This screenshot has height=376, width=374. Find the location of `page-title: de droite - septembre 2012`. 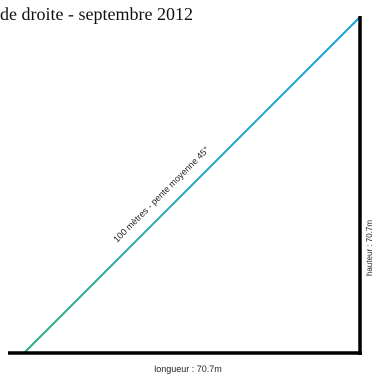

page-title: de droite - septembre 2012 is located at coordinates (96, 14).